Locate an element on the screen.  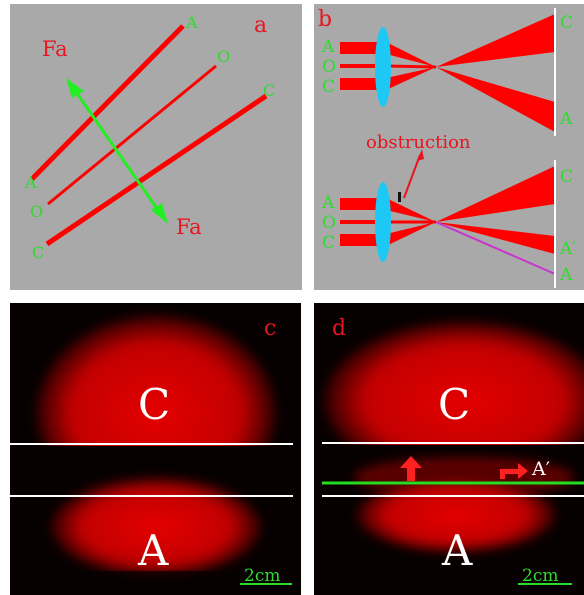
input-label-a-top: A is located at coordinates (328, 47).